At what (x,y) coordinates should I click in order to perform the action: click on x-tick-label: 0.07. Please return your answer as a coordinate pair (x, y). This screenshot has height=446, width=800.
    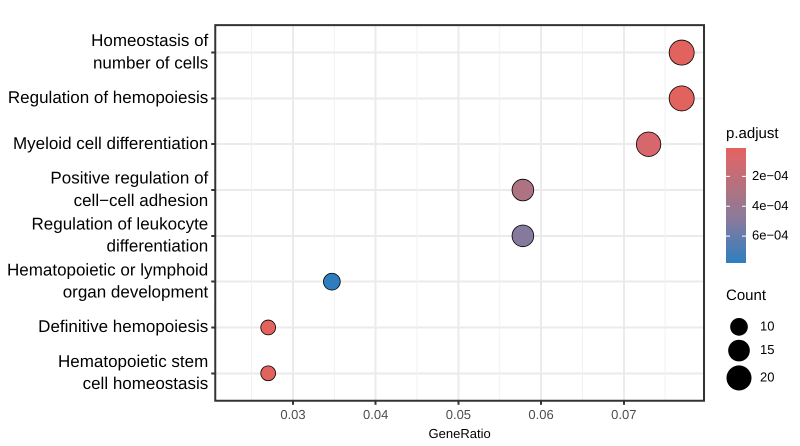
    Looking at the image, I should click on (623, 414).